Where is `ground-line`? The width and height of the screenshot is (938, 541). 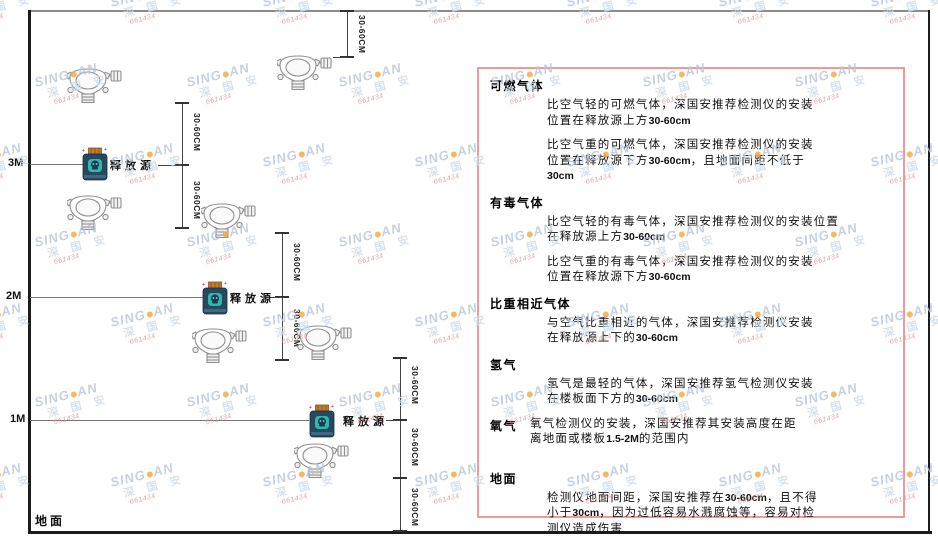
ground-line is located at coordinates (480, 532).